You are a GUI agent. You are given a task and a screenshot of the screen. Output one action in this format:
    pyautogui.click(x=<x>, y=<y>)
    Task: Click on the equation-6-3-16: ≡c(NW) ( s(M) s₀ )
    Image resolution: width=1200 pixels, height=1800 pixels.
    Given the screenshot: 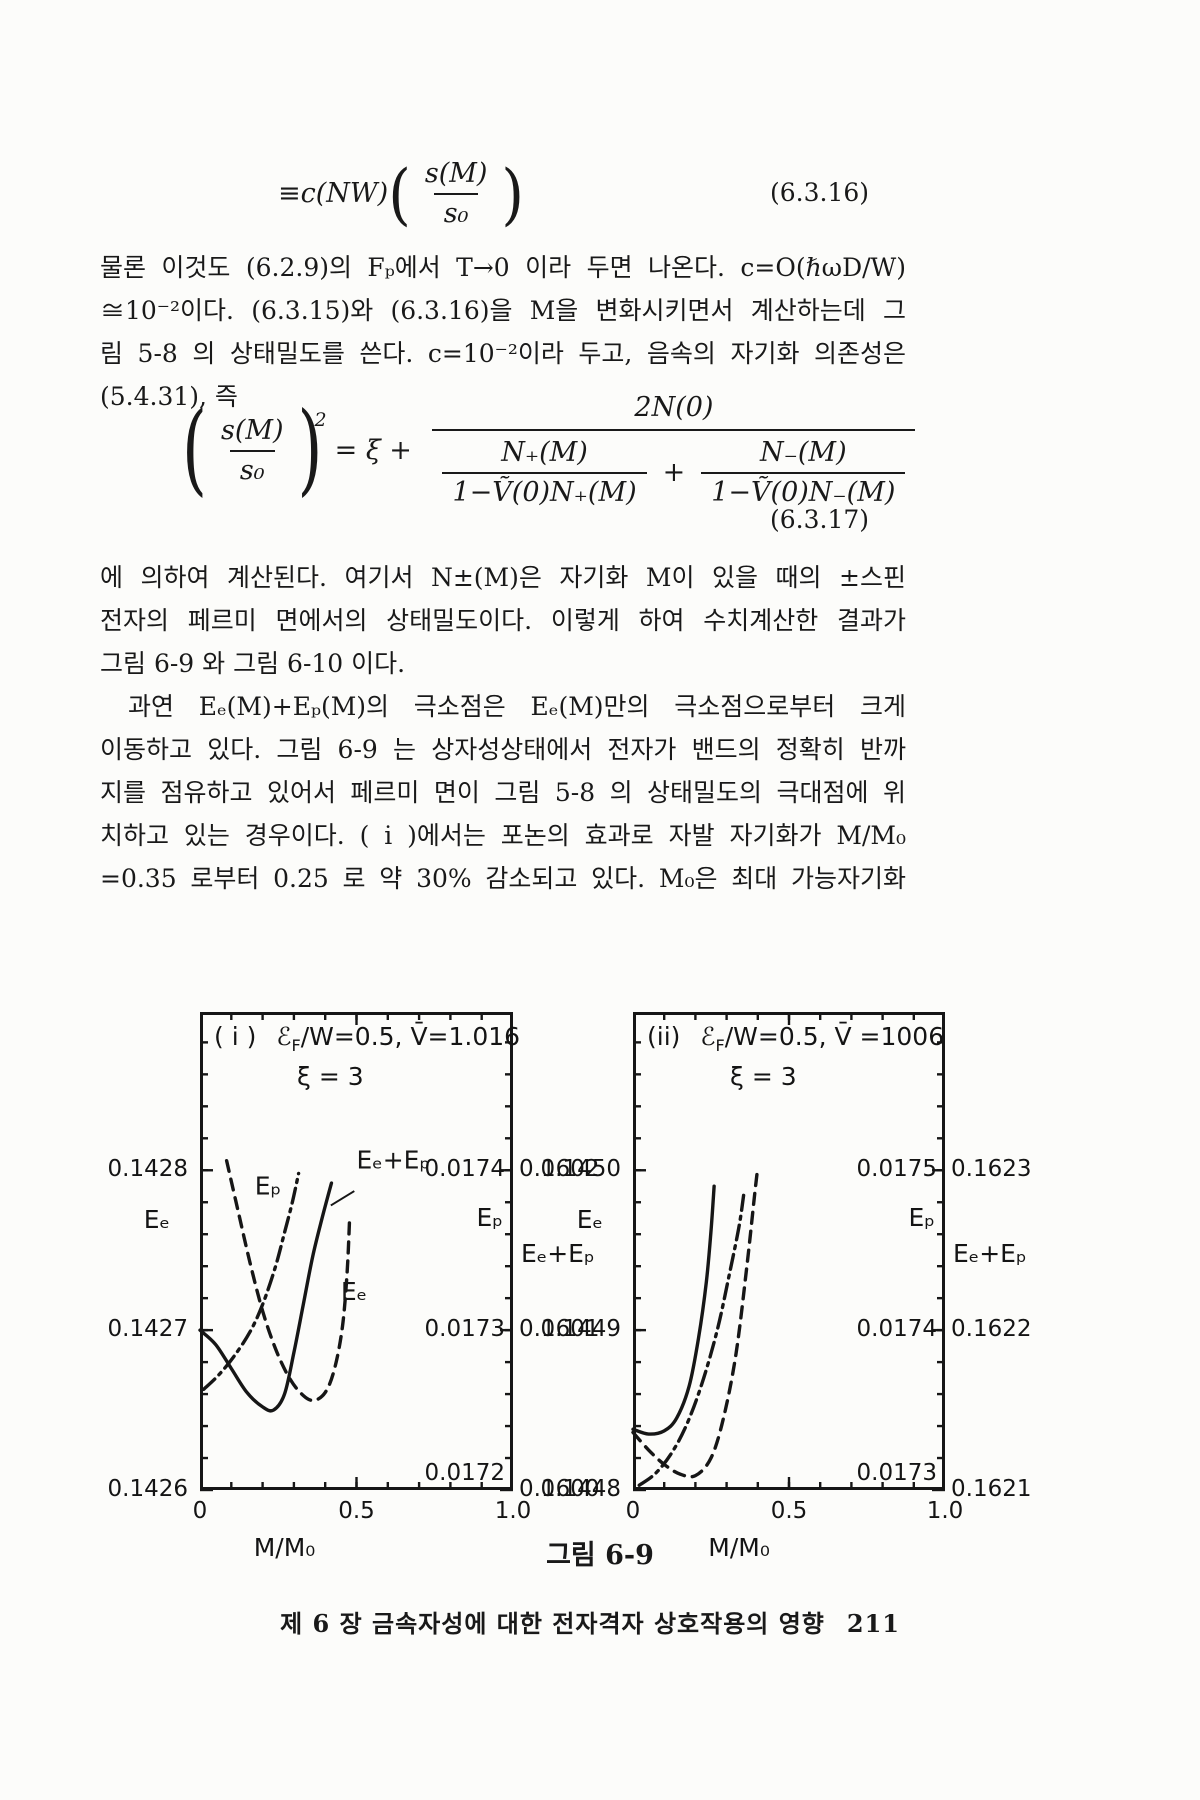 What is the action you would take?
    pyautogui.click(x=401, y=193)
    